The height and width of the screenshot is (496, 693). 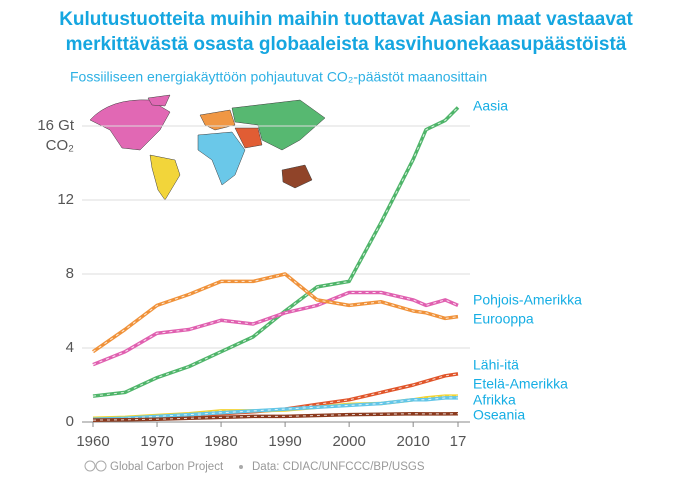 What do you see at coordinates (167, 467) in the screenshot?
I see `footer-source: Global Carbon Project` at bounding box center [167, 467].